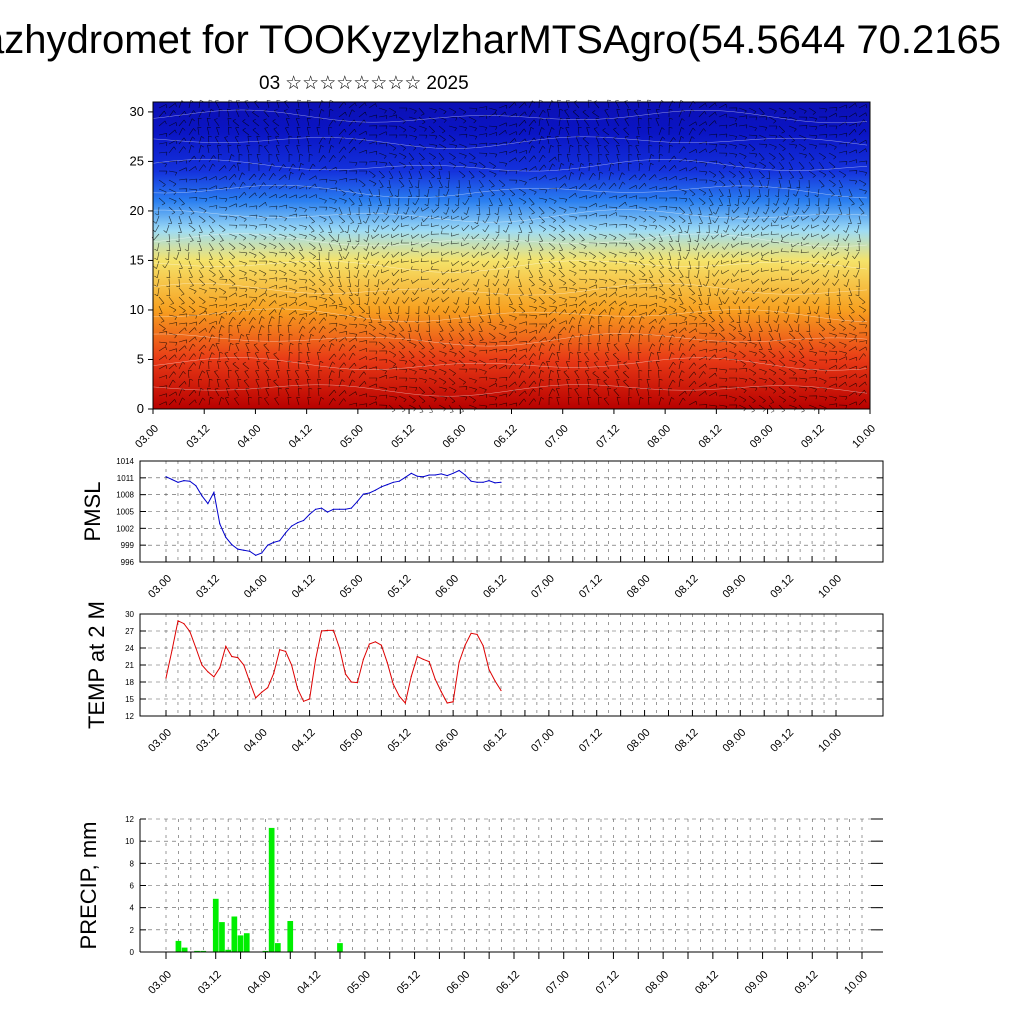 The height and width of the screenshot is (1024, 1024). Describe the element at coordinates (864, 437) in the screenshot. I see `cs-x-tick-label: 10.00` at that location.